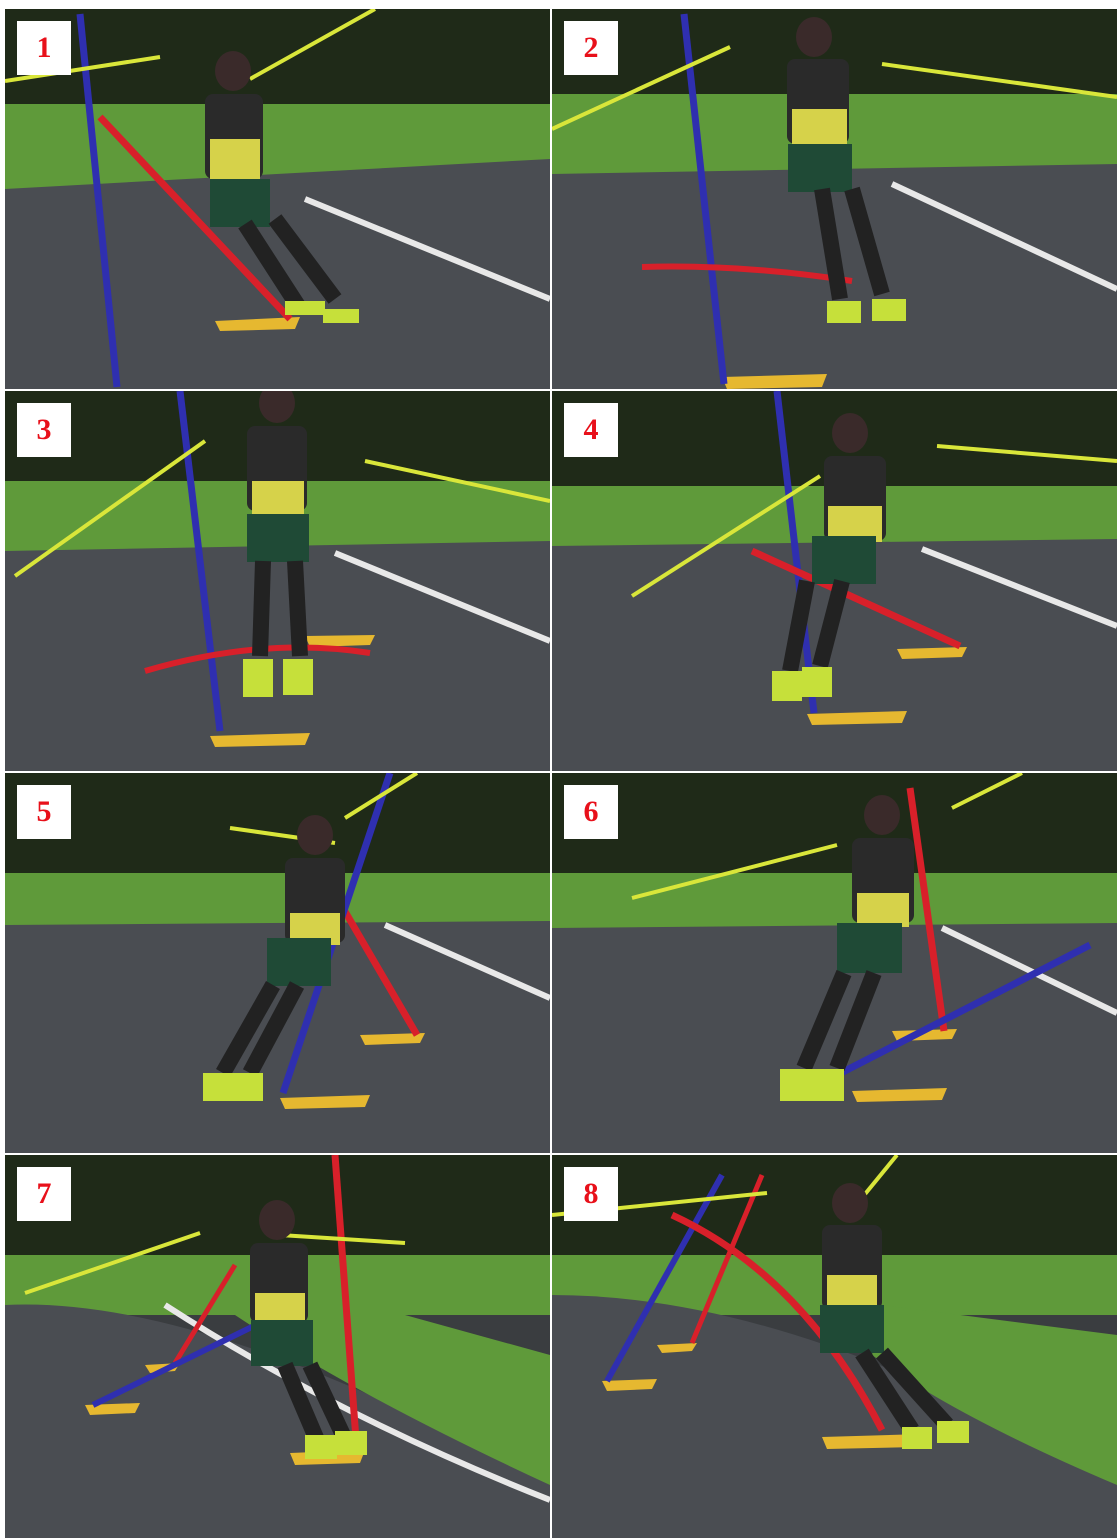 This screenshot has width=1120, height=1539. What do you see at coordinates (591, 48) in the screenshot?
I see `frame-number-label: 2` at bounding box center [591, 48].